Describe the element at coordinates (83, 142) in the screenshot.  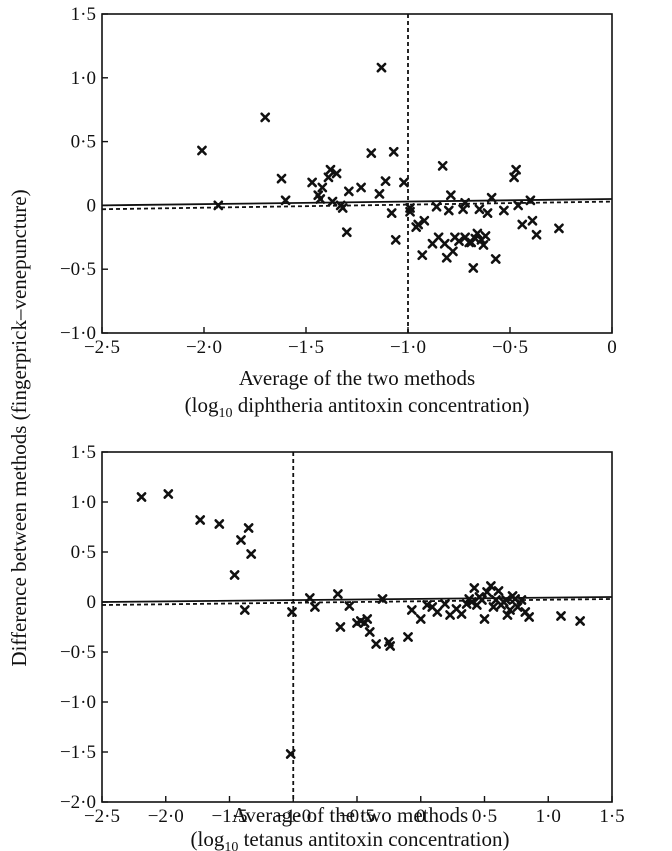
I see `y-tick-label: 0·5` at that location.